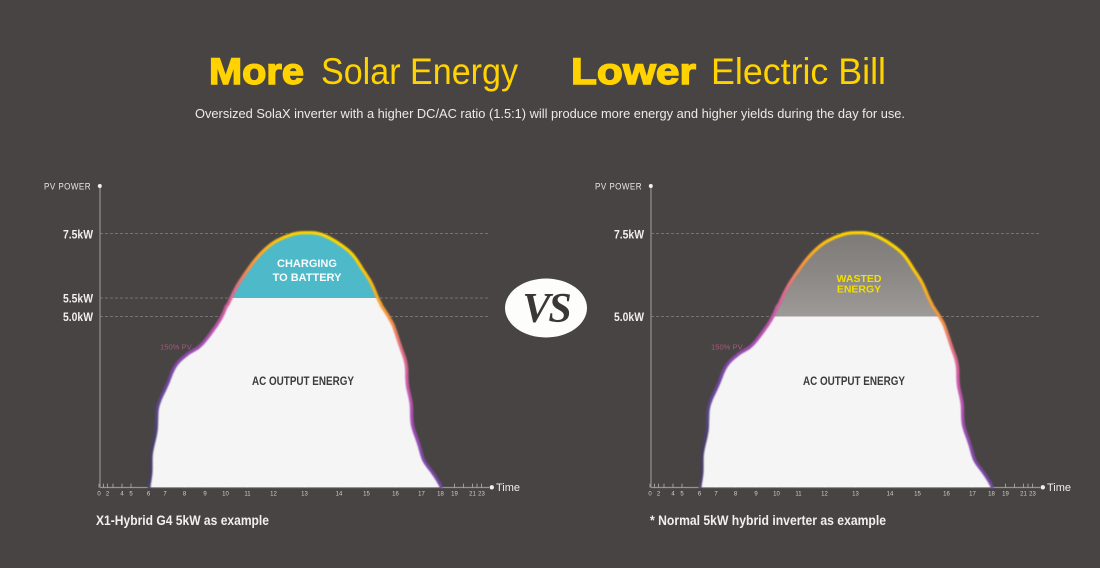 This screenshot has height=568, width=1100. What do you see at coordinates (859, 290) in the screenshot?
I see `svg-text: ENERGY` at bounding box center [859, 290].